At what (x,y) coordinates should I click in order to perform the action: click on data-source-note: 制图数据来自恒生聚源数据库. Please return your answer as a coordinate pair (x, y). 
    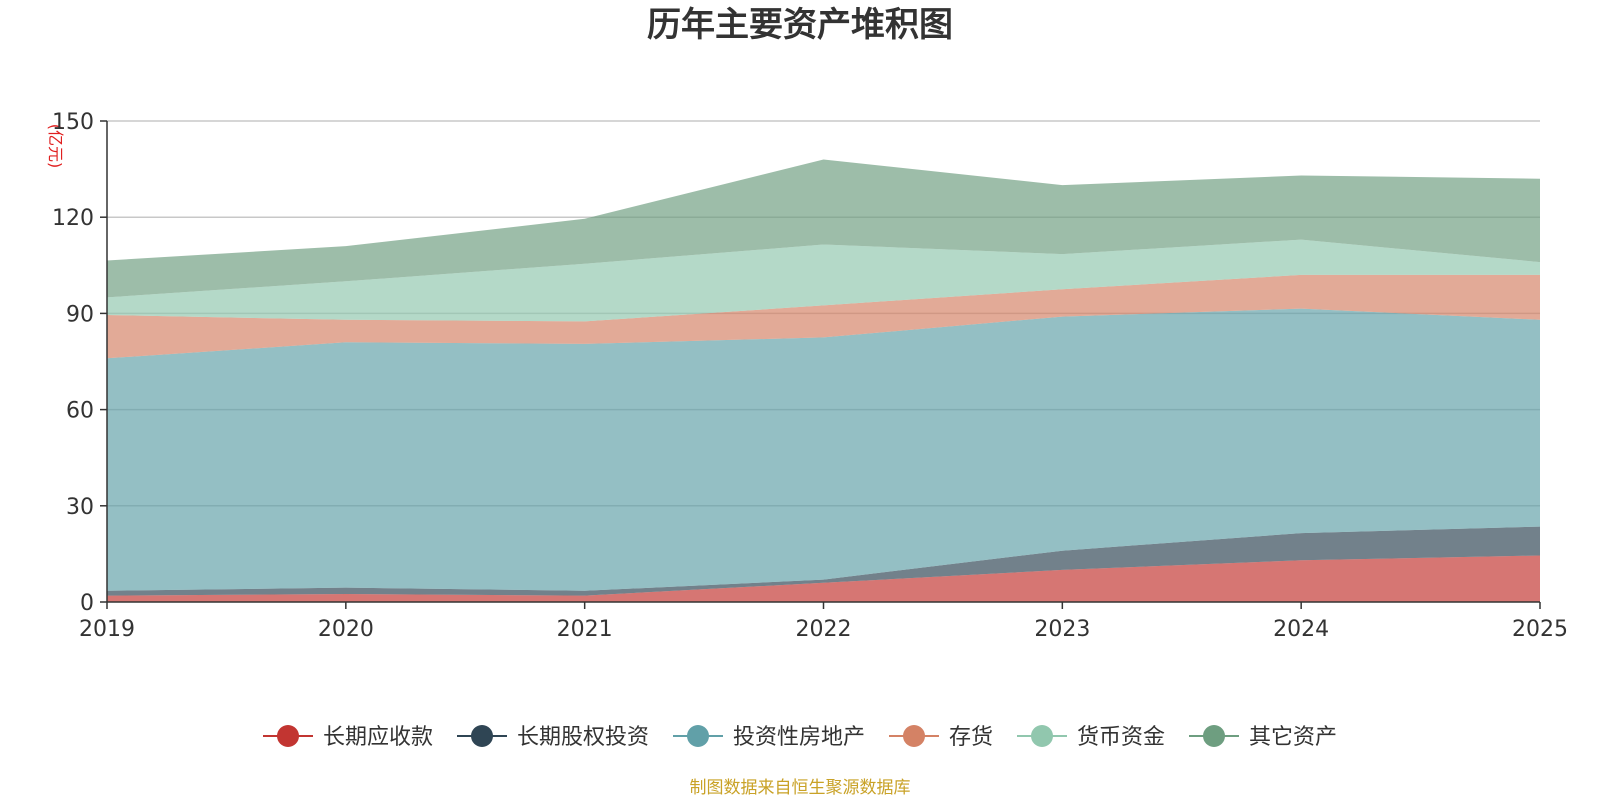
    Looking at the image, I should click on (800, 788).